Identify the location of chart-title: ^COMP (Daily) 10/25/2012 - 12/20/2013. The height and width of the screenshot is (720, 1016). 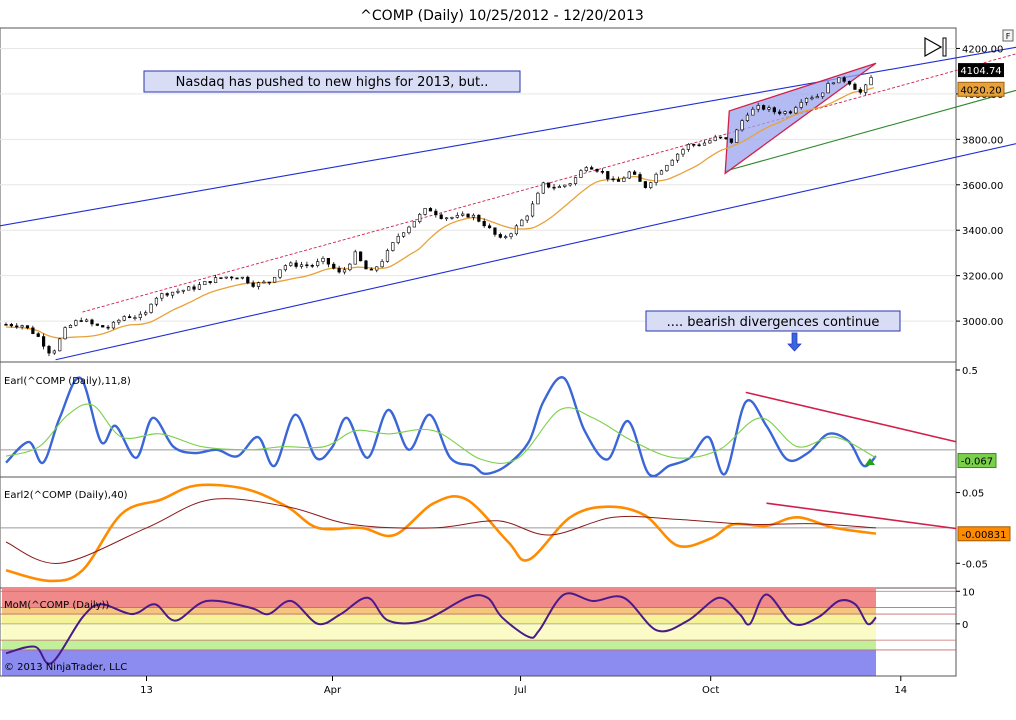
(502, 16).